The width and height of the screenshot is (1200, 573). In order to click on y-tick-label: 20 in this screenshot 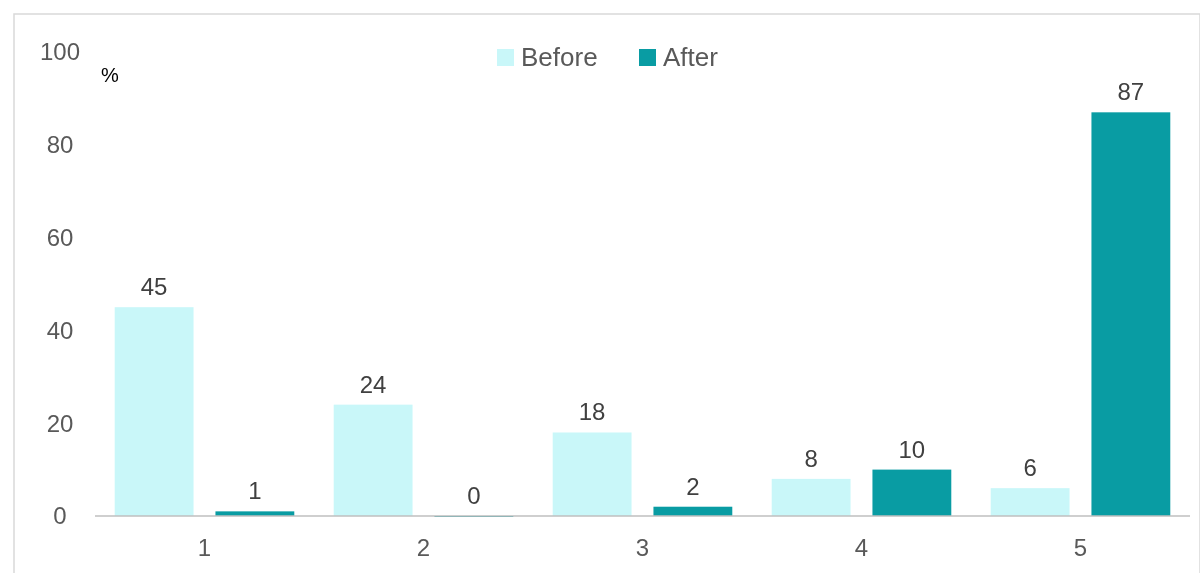, I will do `click(60, 423)`.